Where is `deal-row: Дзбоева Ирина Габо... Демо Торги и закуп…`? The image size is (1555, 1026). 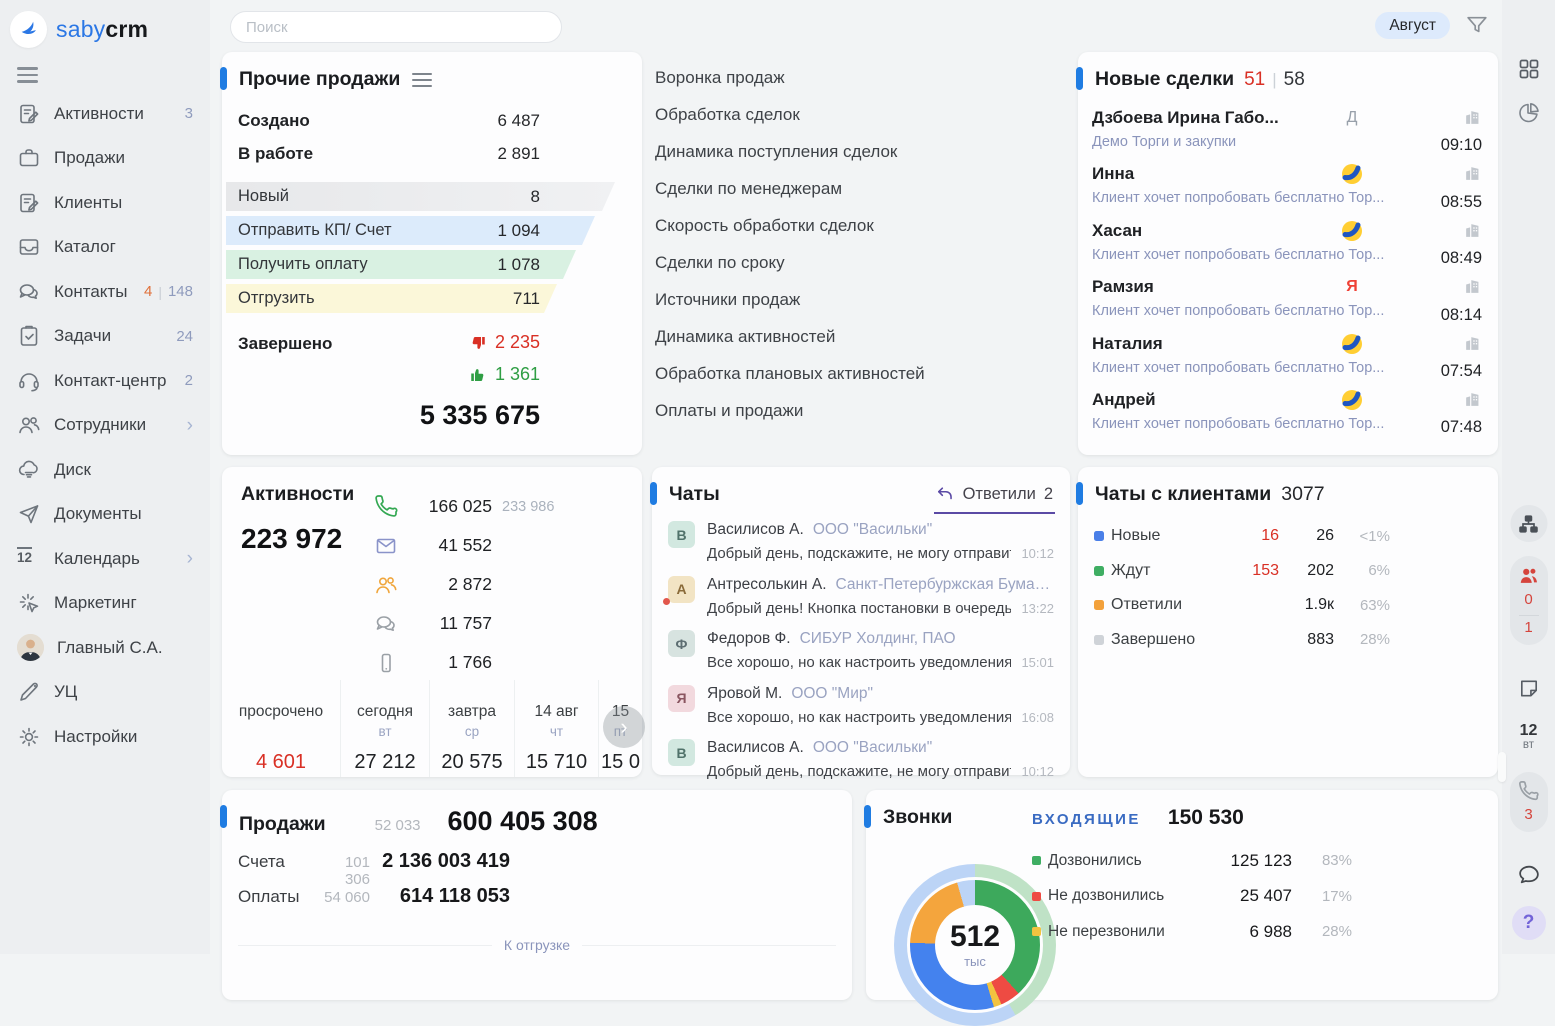
deal-row: Дзбоева Ирина Габо... Демо Торги и закуп… is located at coordinates (1288, 136).